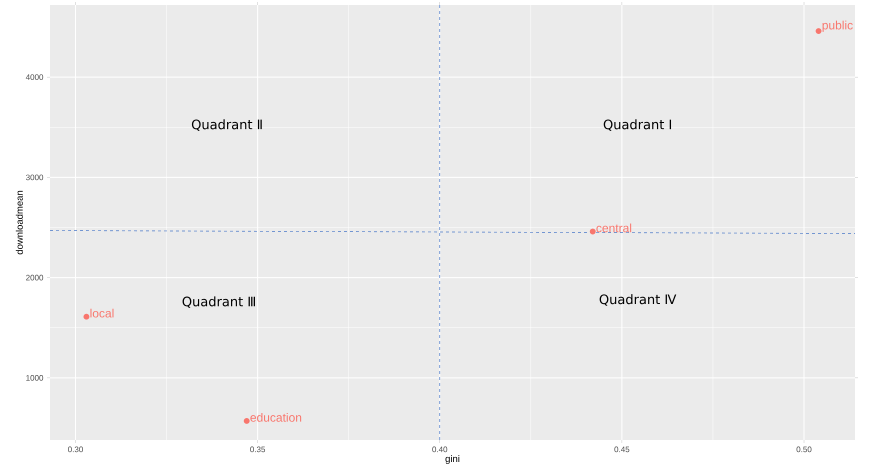 This screenshot has width=895, height=475. Describe the element at coordinates (19, 222) in the screenshot. I see `y-axis-title: downloadmean` at that location.